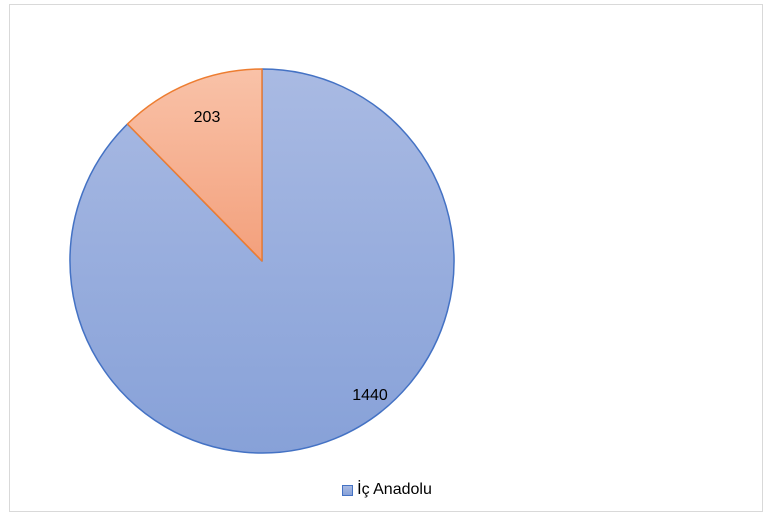 The width and height of the screenshot is (773, 520). Describe the element at coordinates (207, 117) in the screenshot. I see `data-label-second-slice: 203` at that location.